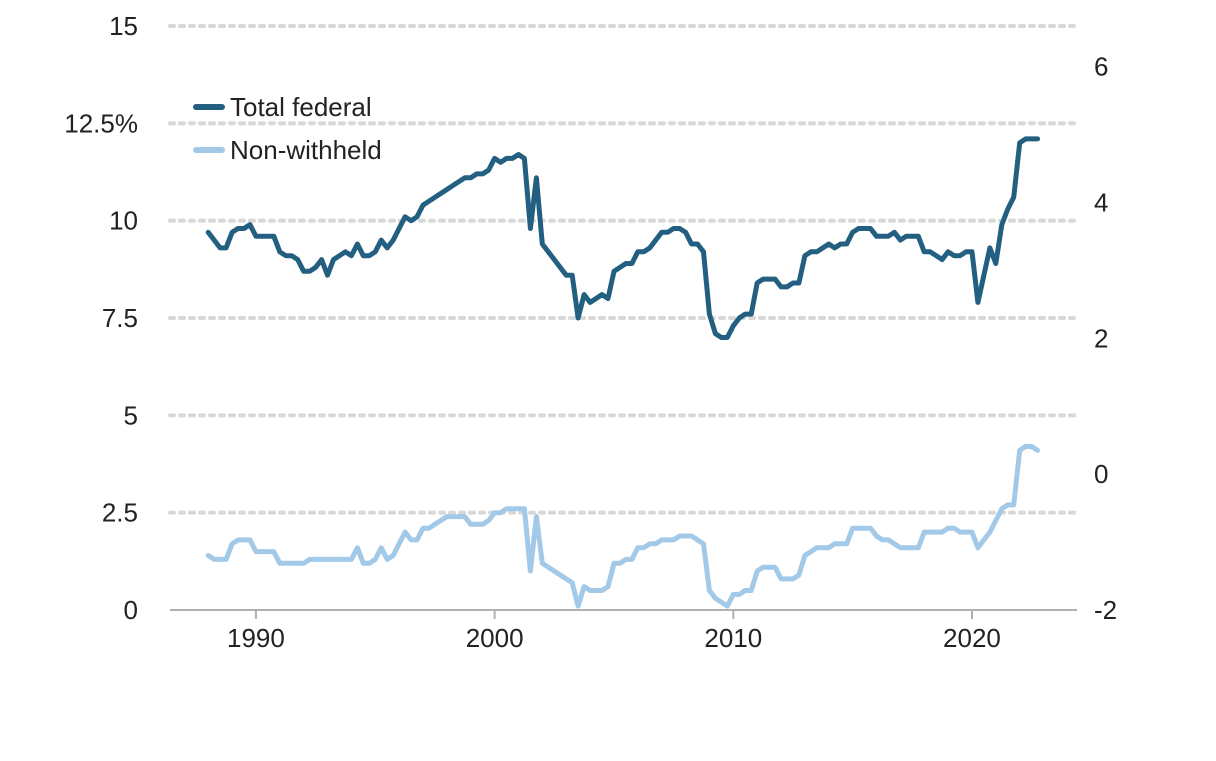 The image size is (1216, 761). I want to click on y-tick-label: 5, so click(131, 415).